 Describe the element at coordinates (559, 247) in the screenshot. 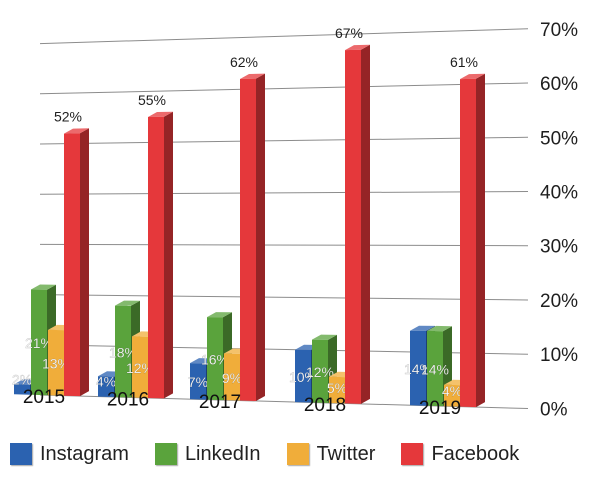

I see `y-tick-label: 30%` at that location.